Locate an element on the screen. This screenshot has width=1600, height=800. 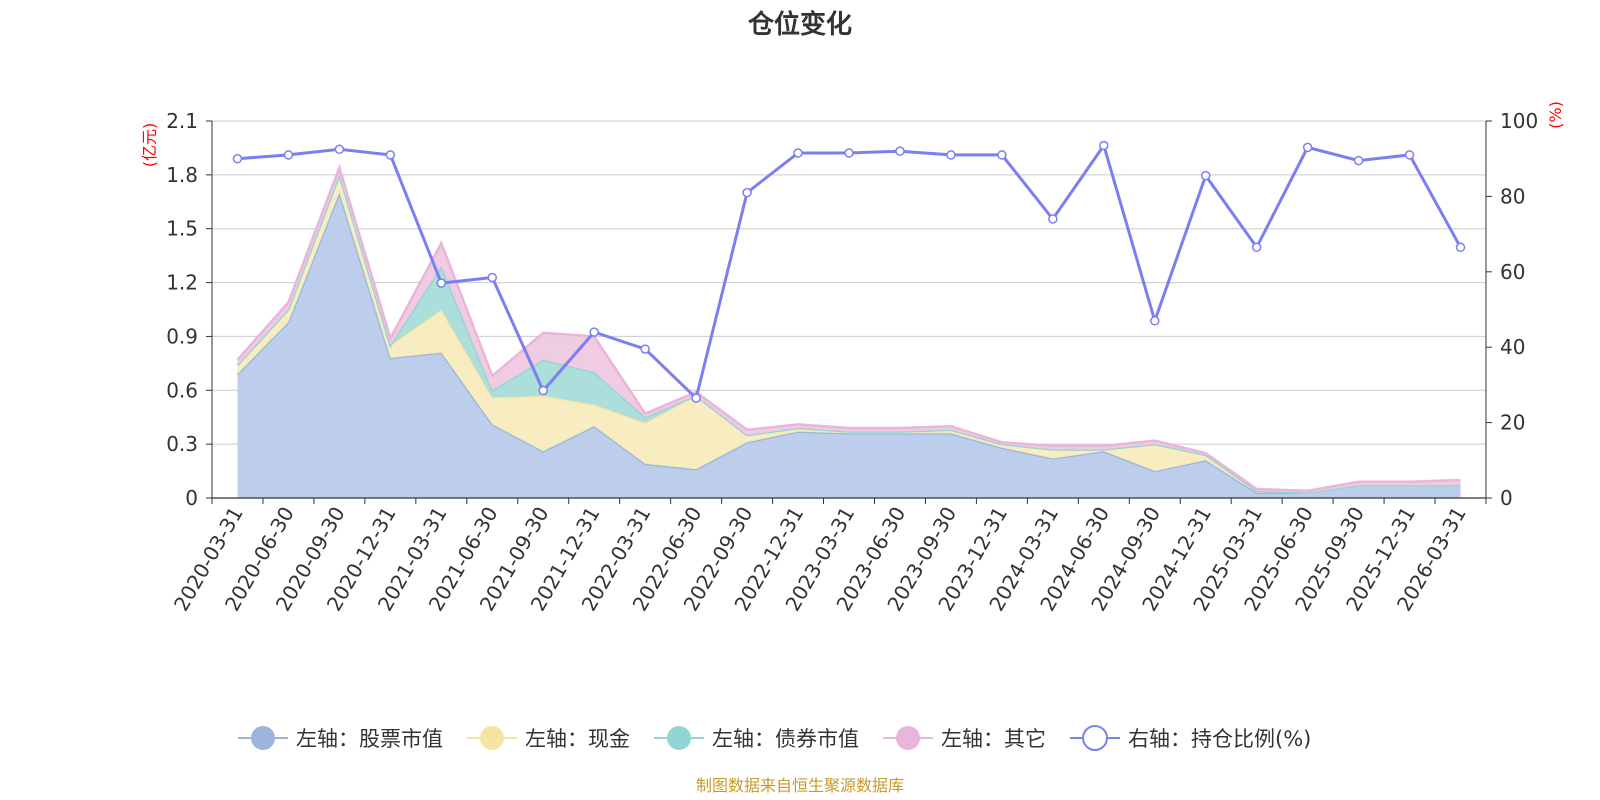
legend-item: 左轴：其它 is located at coordinates (964, 738).